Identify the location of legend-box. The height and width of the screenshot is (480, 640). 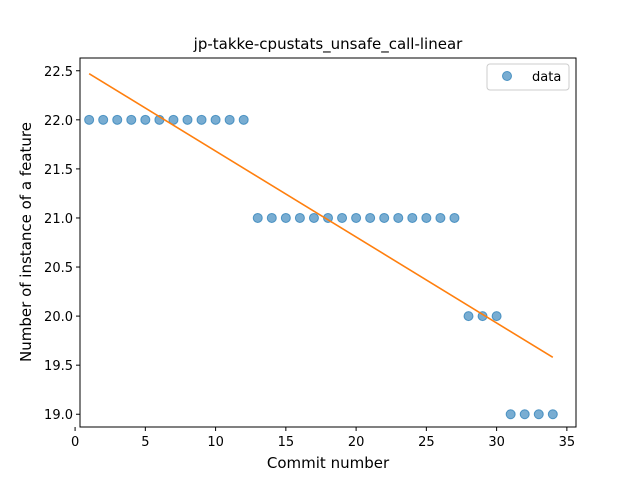
(528, 77).